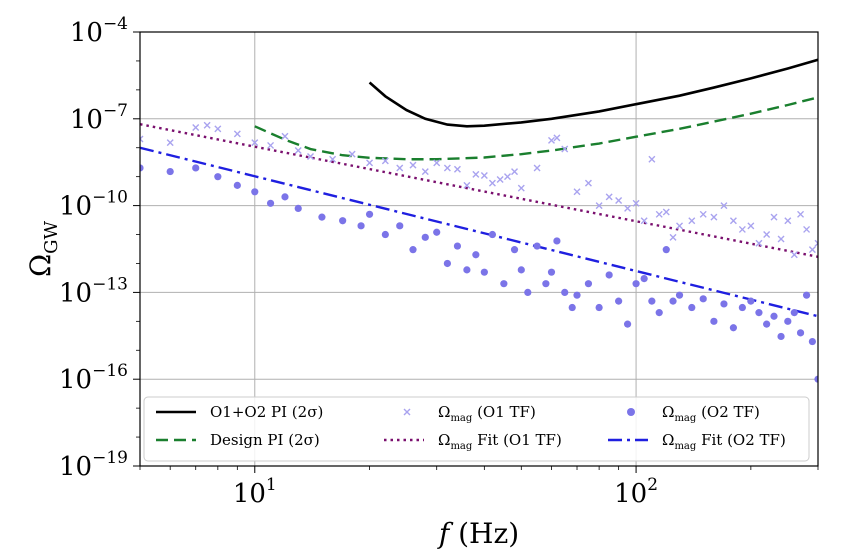  I want to click on y-tick-exp: −19, so click(110, 458).